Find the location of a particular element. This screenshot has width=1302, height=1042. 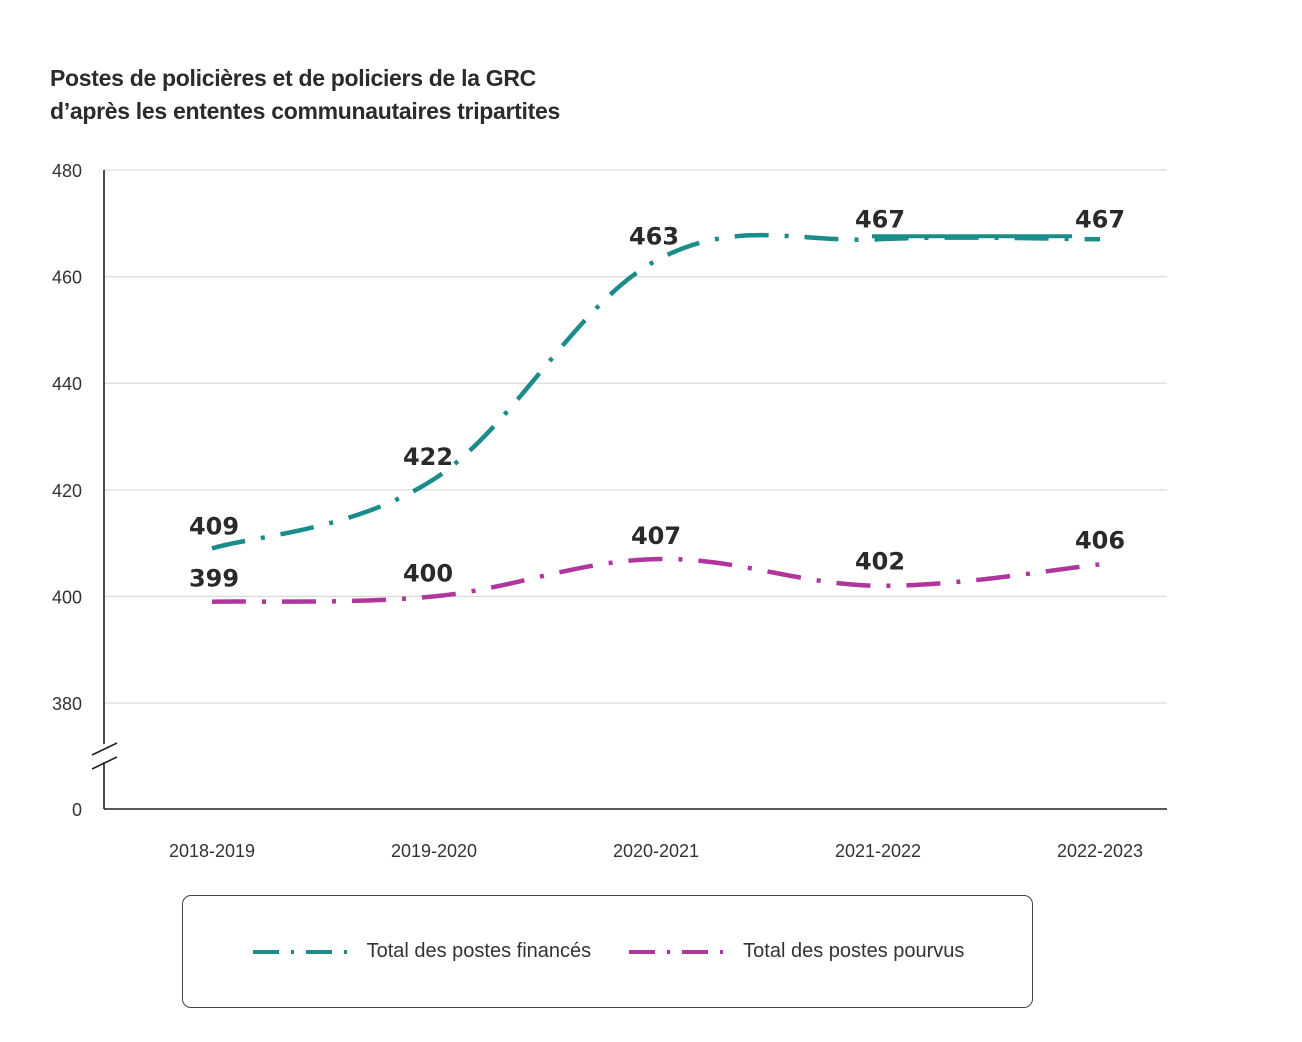

data-label-filled-2019-2020: 400 is located at coordinates (428, 573).